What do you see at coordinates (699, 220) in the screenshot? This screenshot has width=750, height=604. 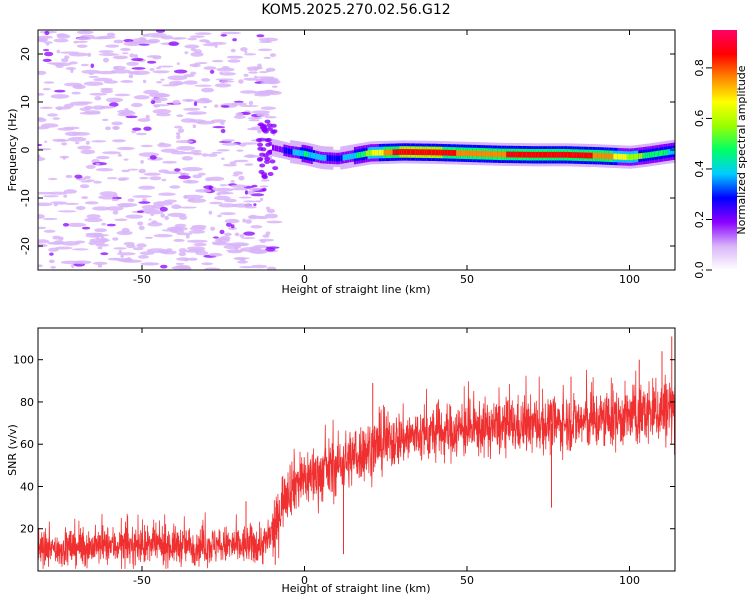 I see `colorbar-tick-label: 0.2` at bounding box center [699, 220].